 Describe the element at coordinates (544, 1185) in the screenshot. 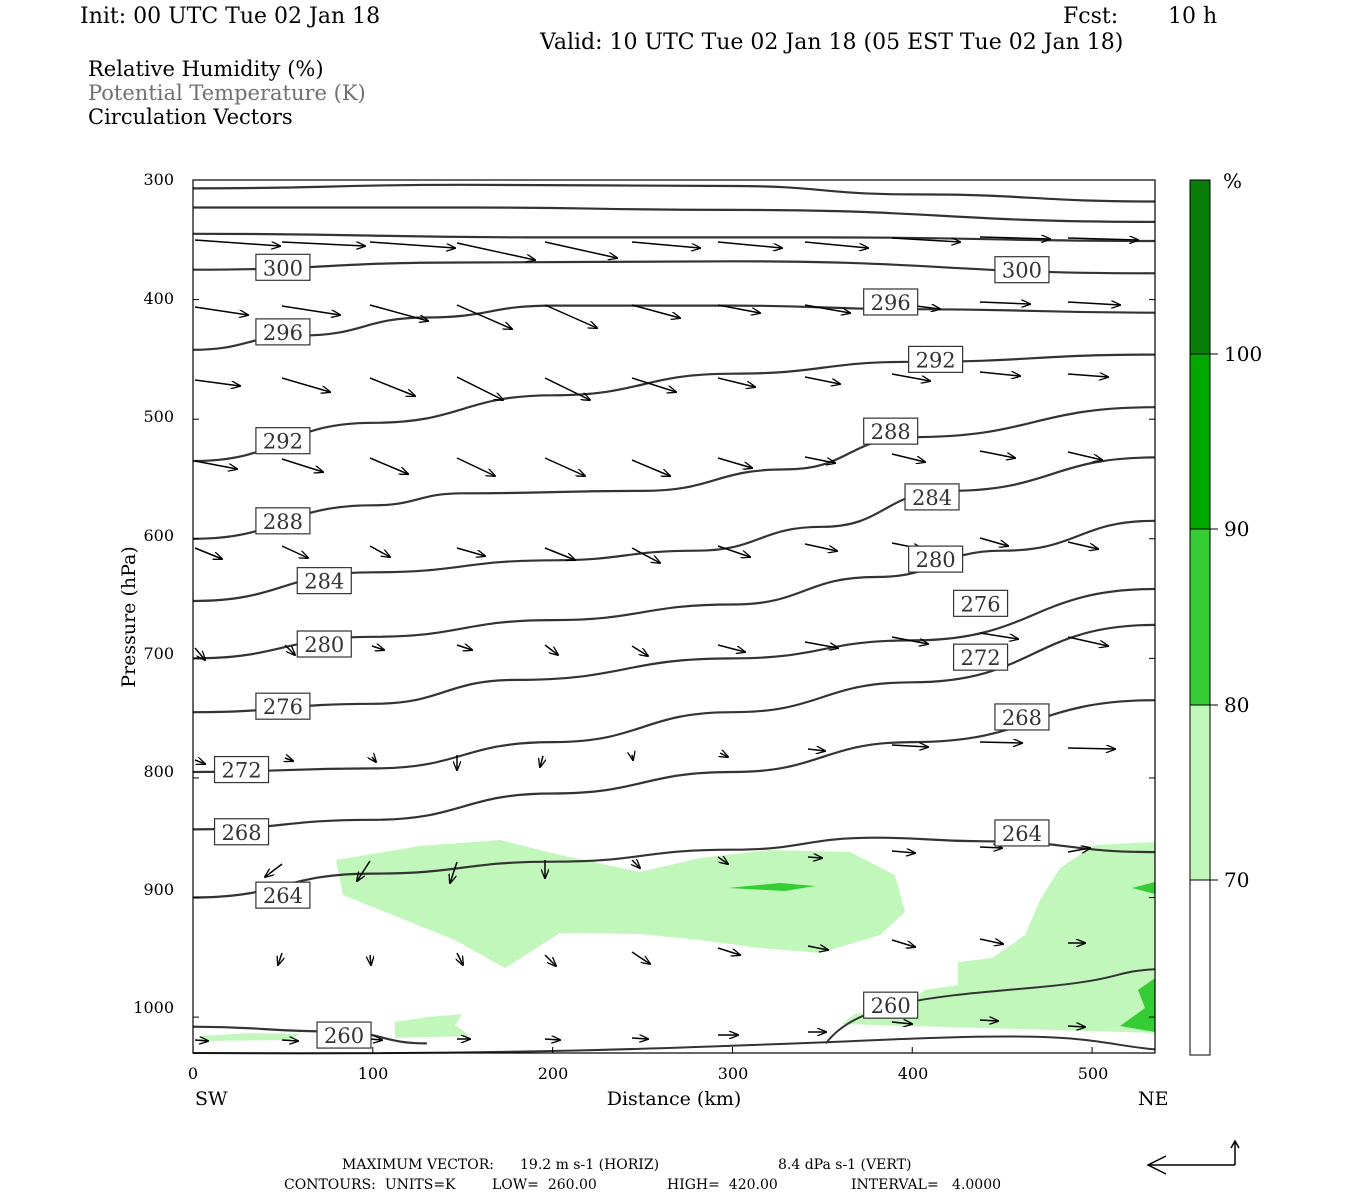

I see `contours-low: LOW= 260.00` at that location.